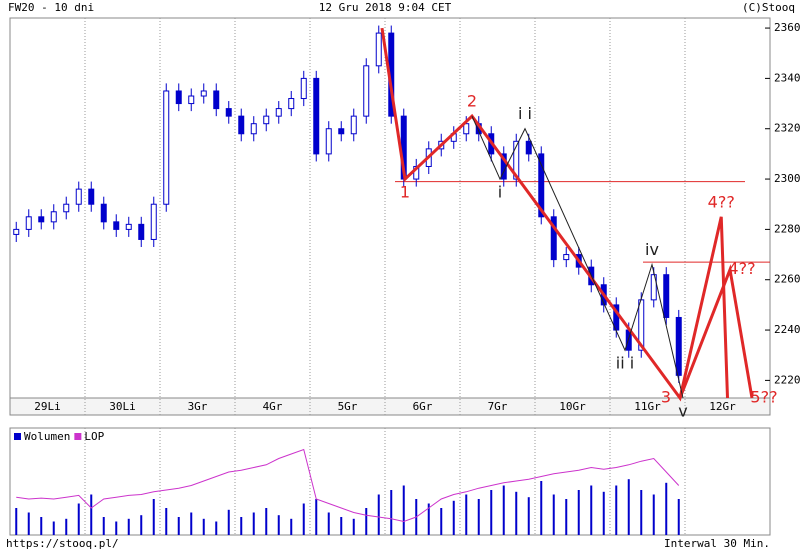  What do you see at coordinates (666, 397) in the screenshot?
I see `wave-label: 3` at bounding box center [666, 397].